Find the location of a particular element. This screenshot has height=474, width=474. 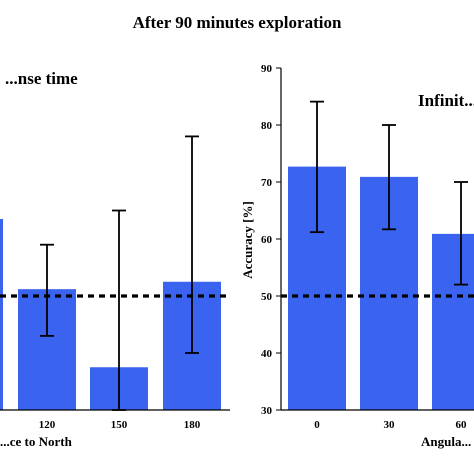

x-tick-label: 150 is located at coordinates (119, 425).